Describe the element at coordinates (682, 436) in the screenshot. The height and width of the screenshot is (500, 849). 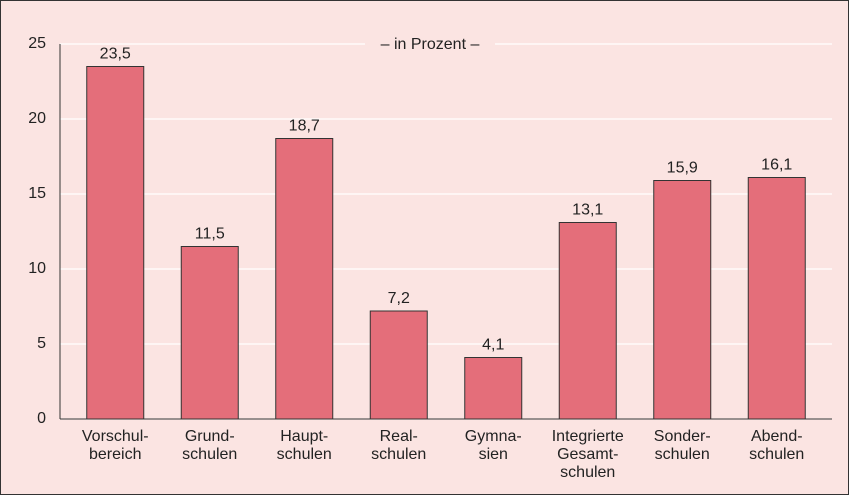
I see `x-tick-label: Sonder-` at that location.